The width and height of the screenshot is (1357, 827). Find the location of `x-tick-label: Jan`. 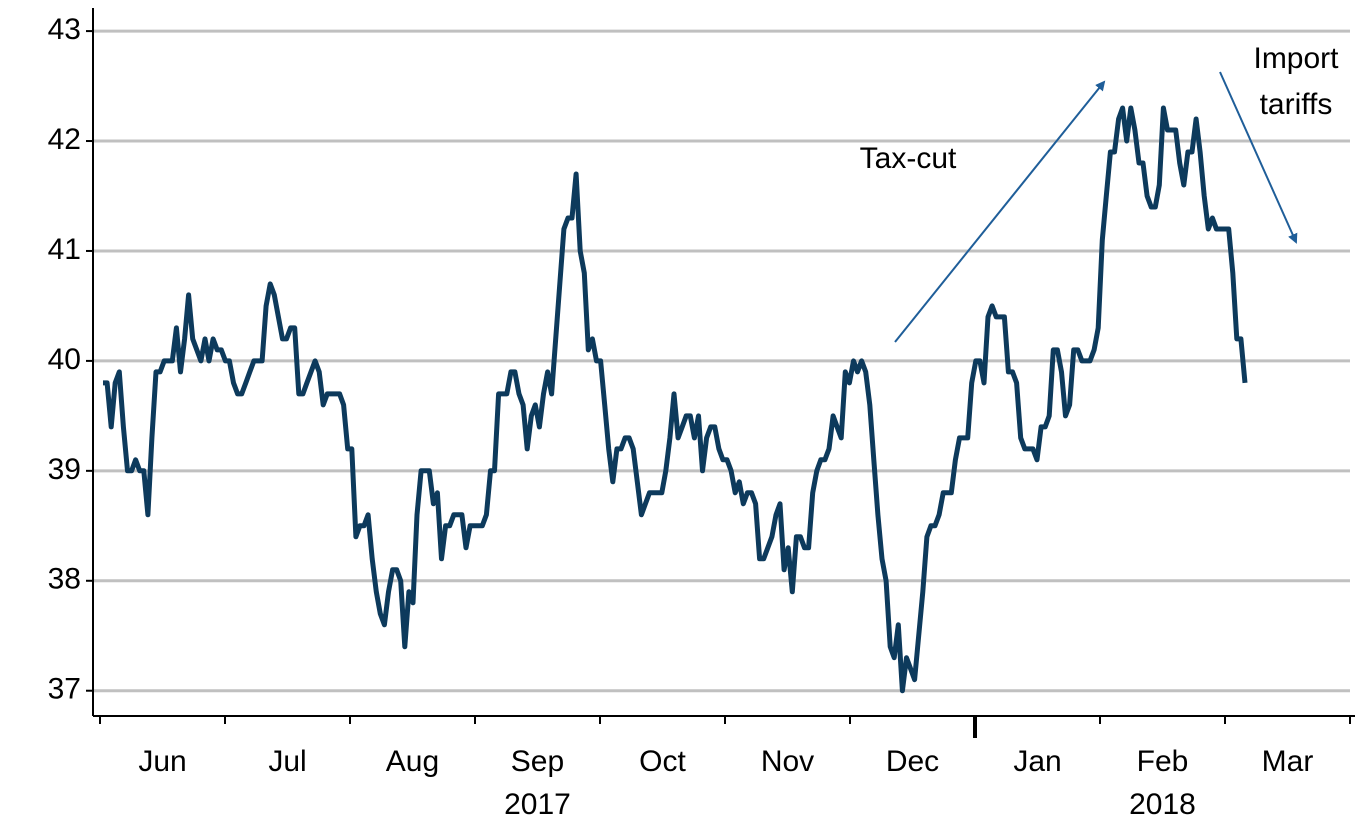

x-tick-label: Jan is located at coordinates (1037, 761).